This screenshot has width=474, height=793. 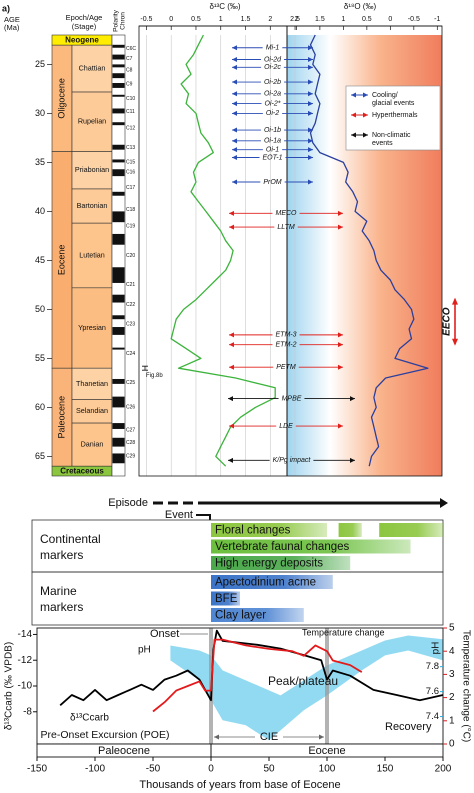 What do you see at coordinates (211, 769) in the screenshot?
I see `x-tick-label: 0` at bounding box center [211, 769].